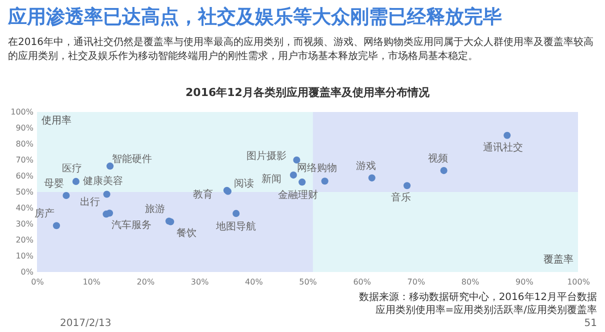 The width and height of the screenshot is (605, 332). Describe the element at coordinates (366, 166) in the screenshot. I see `annotation: 游戏` at that location.